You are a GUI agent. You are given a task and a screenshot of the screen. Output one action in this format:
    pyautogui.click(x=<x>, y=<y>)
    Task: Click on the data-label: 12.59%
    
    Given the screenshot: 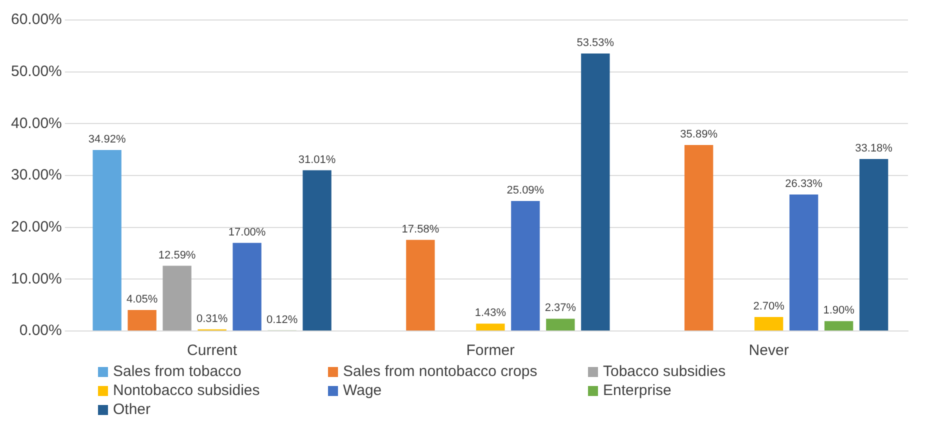 What is the action you would take?
    pyautogui.click(x=177, y=255)
    